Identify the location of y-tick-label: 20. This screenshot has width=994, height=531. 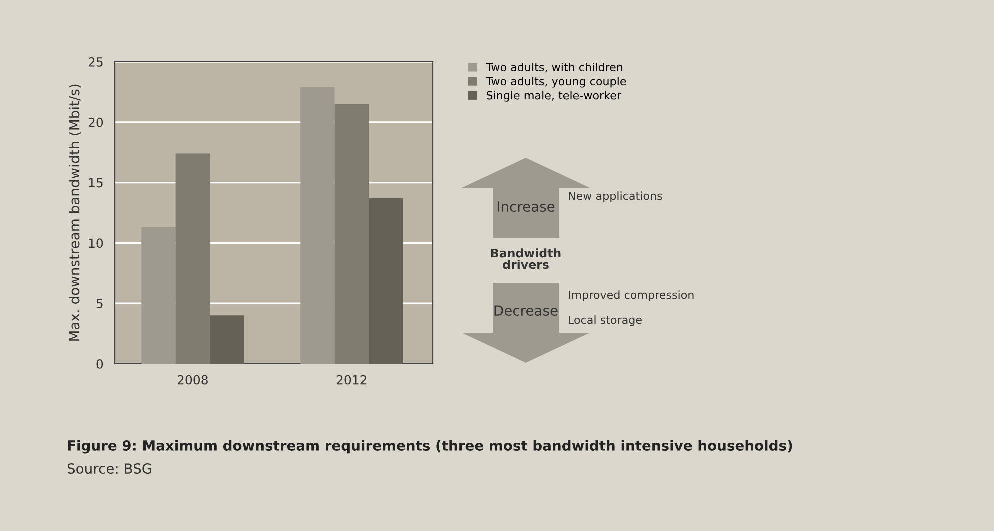
(96, 123).